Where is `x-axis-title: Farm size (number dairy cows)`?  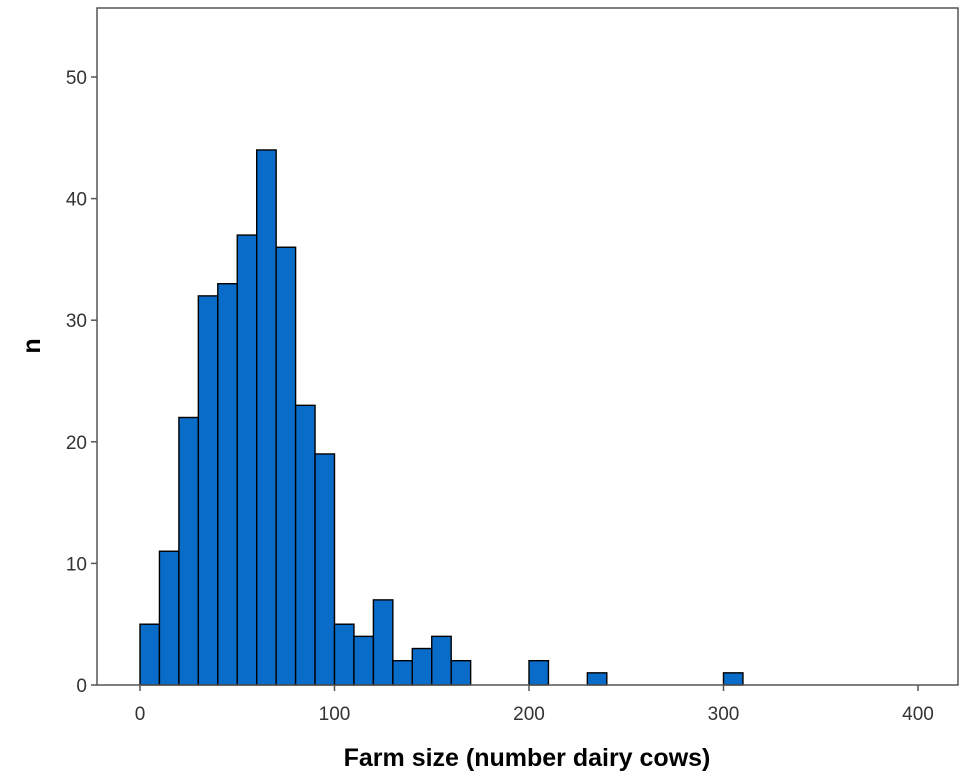
x-axis-title: Farm size (number dairy cows) is located at coordinates (527, 758).